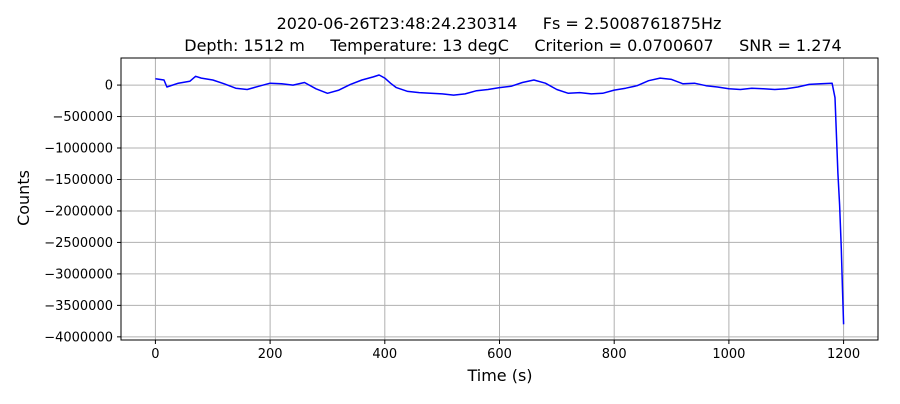 The image size is (900, 404). What do you see at coordinates (499, 354) in the screenshot?
I see `x-tick-label: 600` at bounding box center [499, 354].